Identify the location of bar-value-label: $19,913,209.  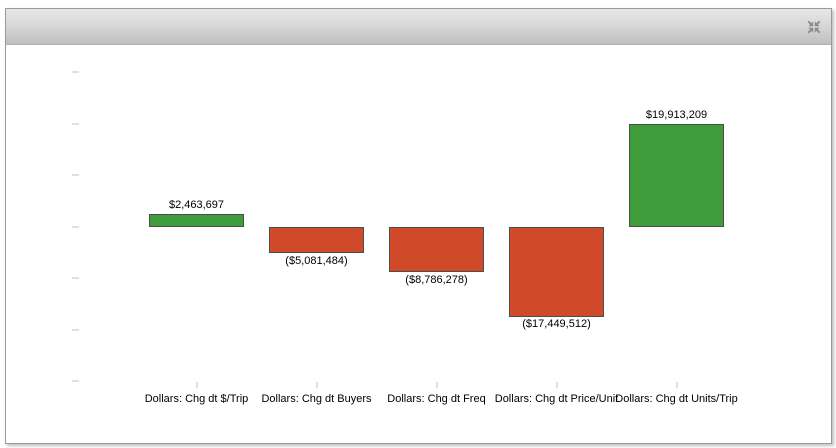
(676, 114).